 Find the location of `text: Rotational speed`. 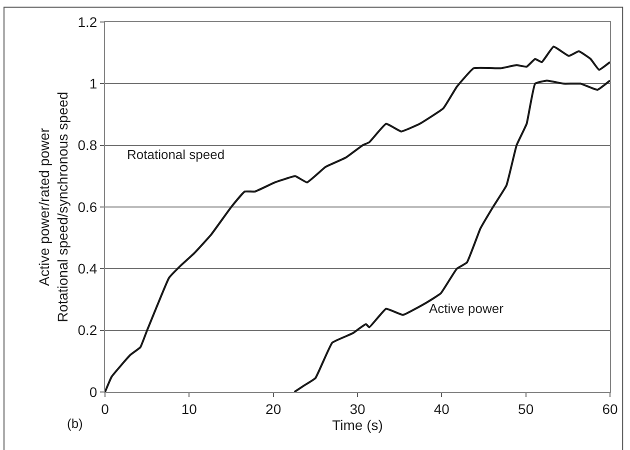

text: Rotational speed is located at coordinates (176, 154).